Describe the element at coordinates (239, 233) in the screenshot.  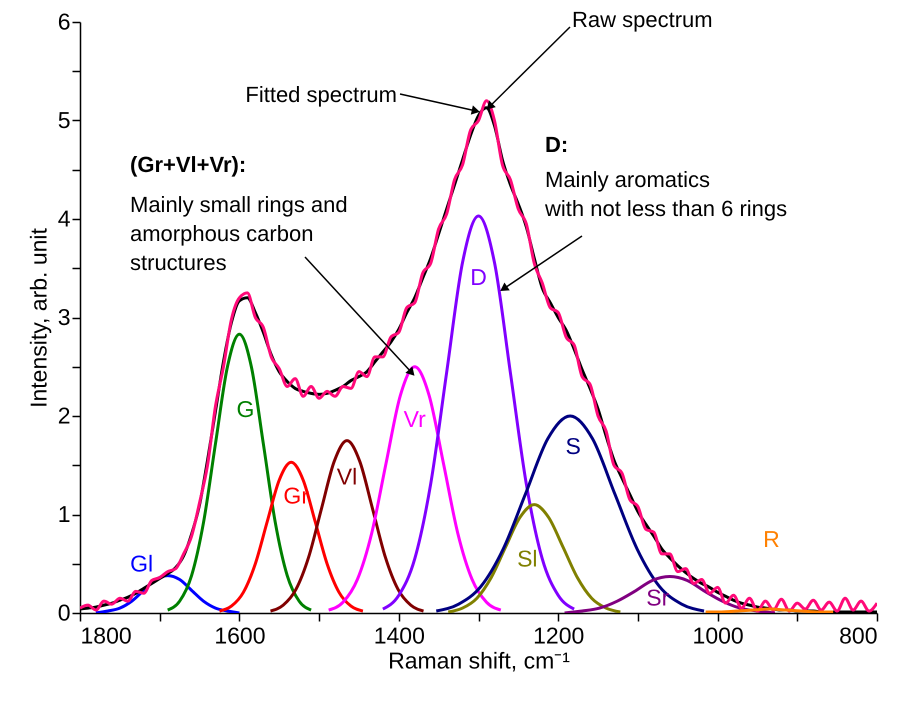
I see `annotation: Mainly small rings and amorphous carbon structures` at that location.